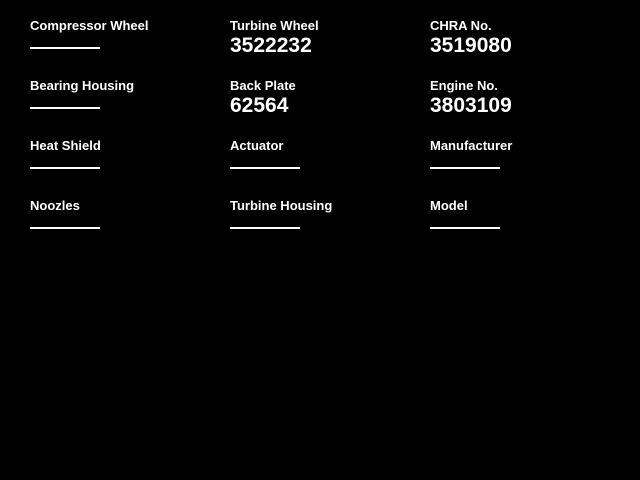  Describe the element at coordinates (65, 145) in the screenshot. I see `field-label-heat-shield: Heat Shield` at that location.